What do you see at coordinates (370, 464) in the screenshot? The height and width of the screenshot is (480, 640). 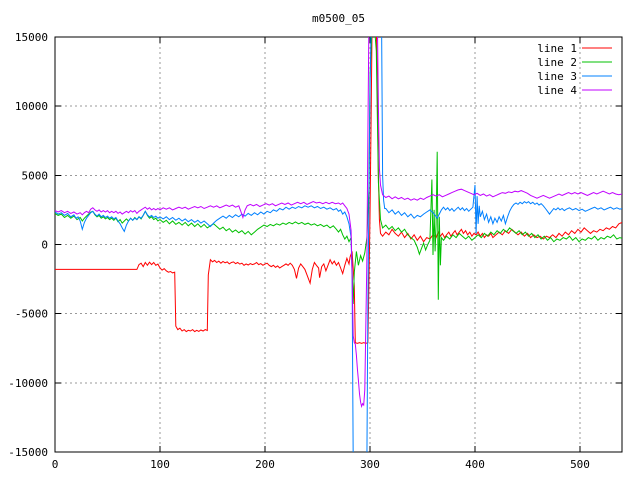 I see `x-tick-label: 300` at bounding box center [370, 464].